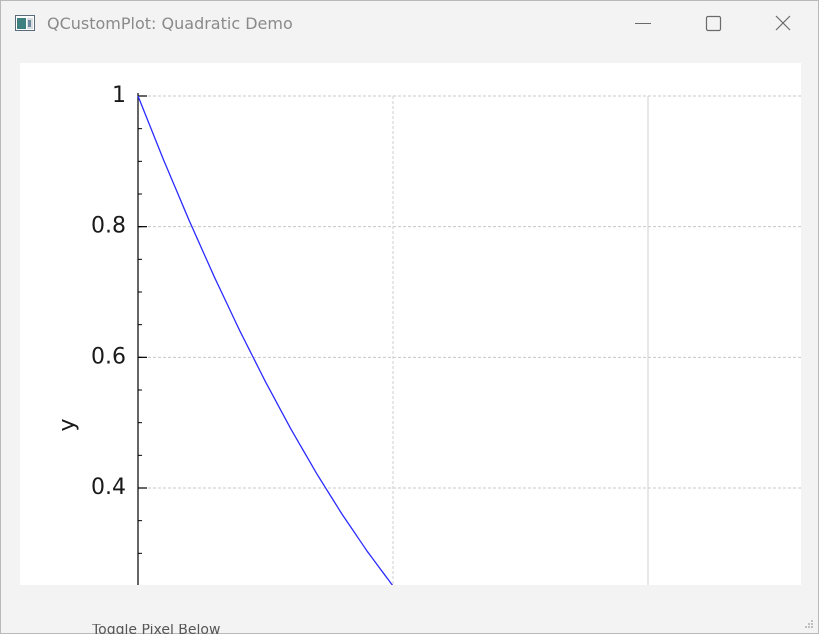 The image size is (819, 634). What do you see at coordinates (67, 424) in the screenshot?
I see `y-axis-label: y` at bounding box center [67, 424].